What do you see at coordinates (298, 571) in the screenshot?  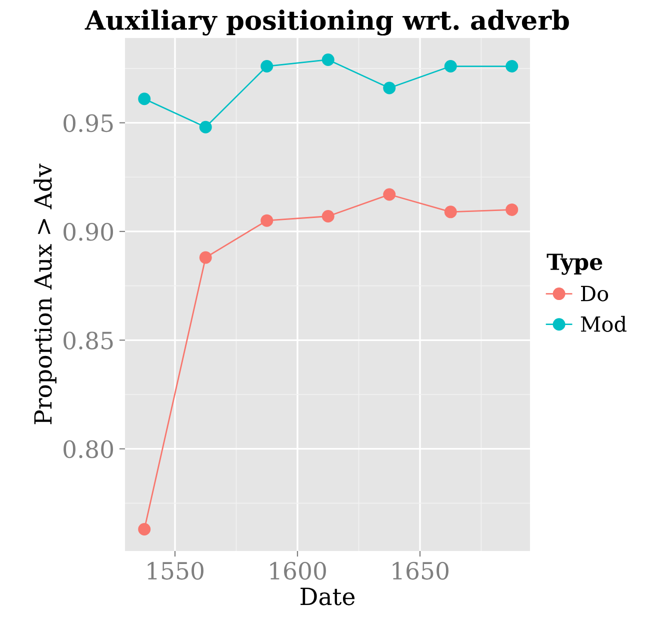 I see `x-tick-label: 1600` at bounding box center [298, 571].